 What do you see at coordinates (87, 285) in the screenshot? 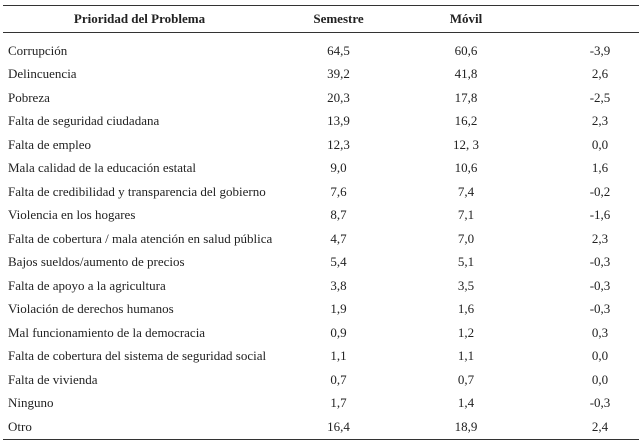
I see `problem-cell: Falta de apoyo a la agricultura` at bounding box center [87, 285].